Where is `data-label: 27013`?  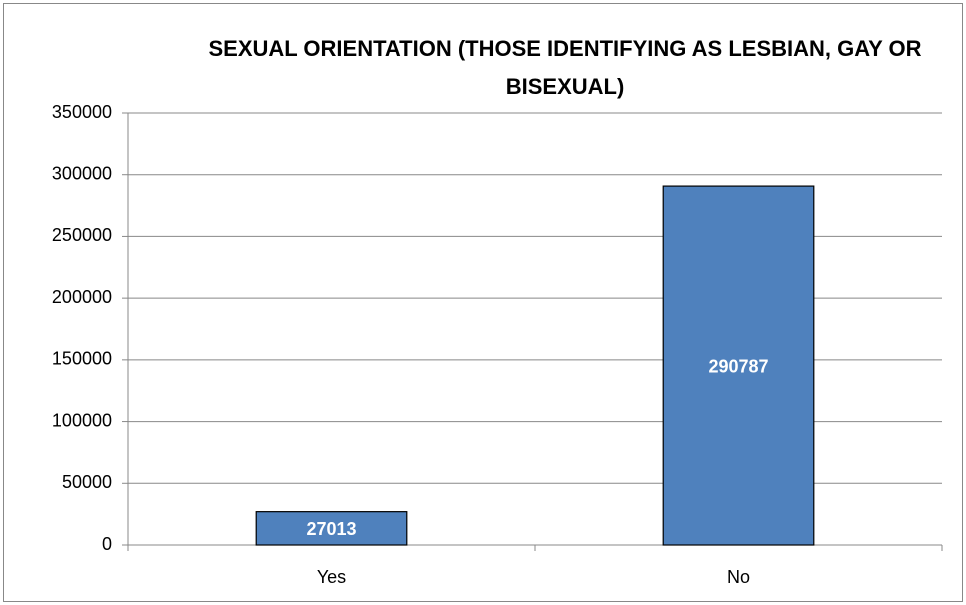 data-label: 27013 is located at coordinates (331, 529).